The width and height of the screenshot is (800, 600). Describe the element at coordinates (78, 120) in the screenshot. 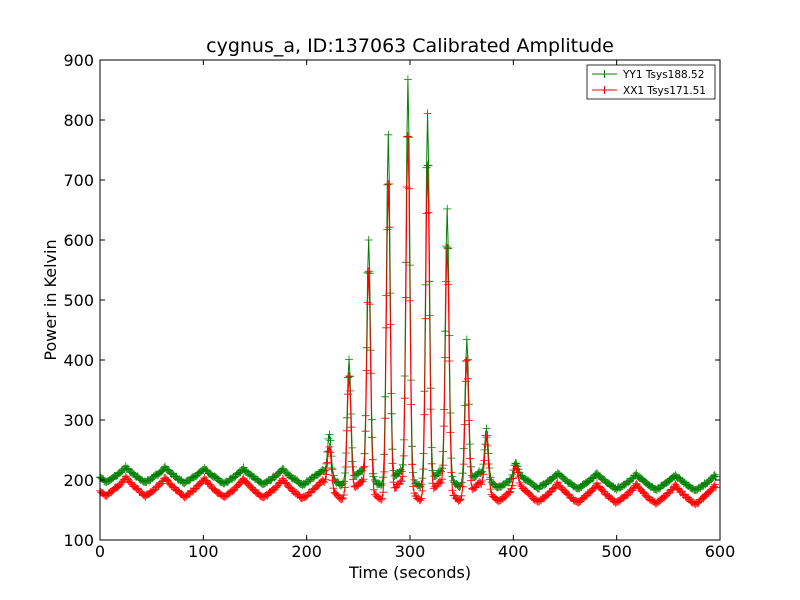

I see `y-tick-label: 800` at that location.